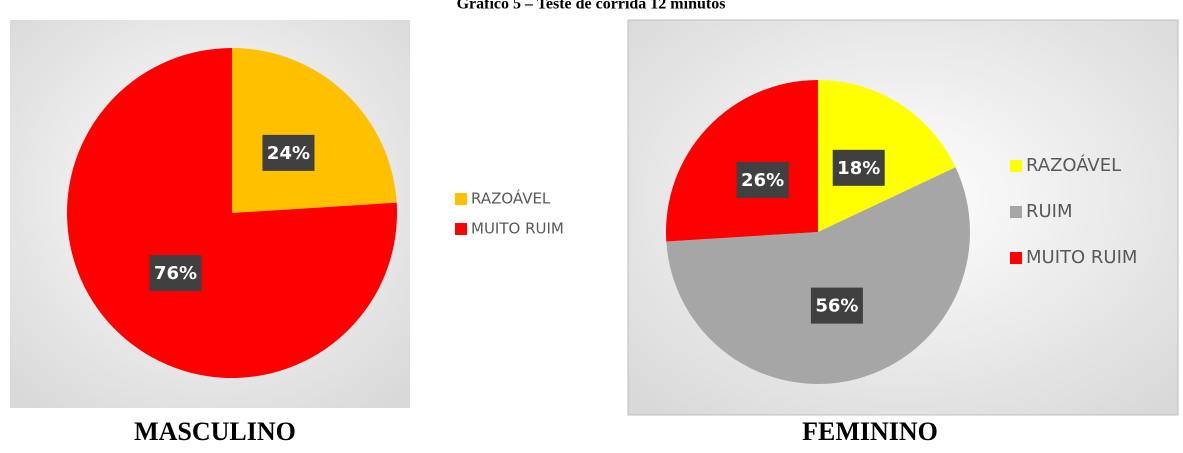  I want to click on chart-caption: MASCULINO, so click(215, 431).